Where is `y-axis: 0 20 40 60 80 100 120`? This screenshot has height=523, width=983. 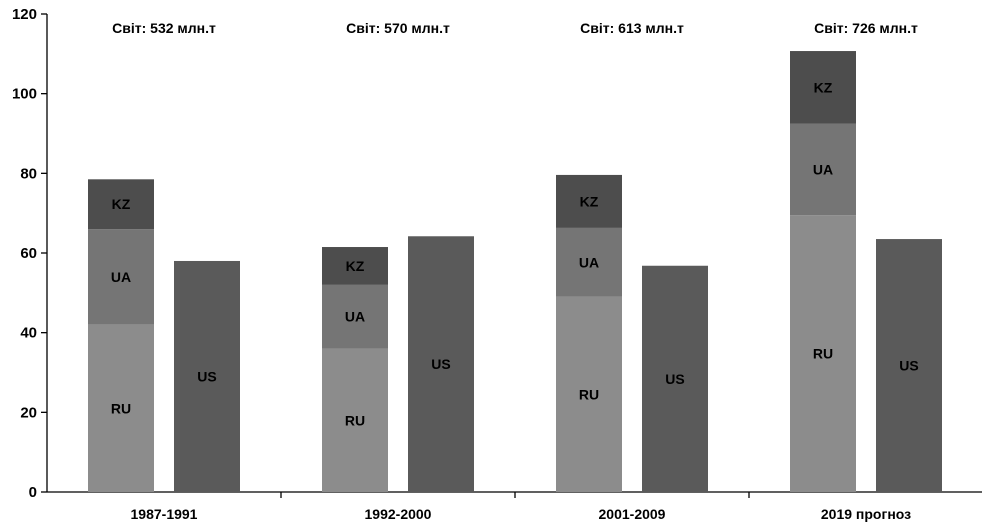
y-axis: 0 20 40 60 80 100 120 is located at coordinates (30, 253).